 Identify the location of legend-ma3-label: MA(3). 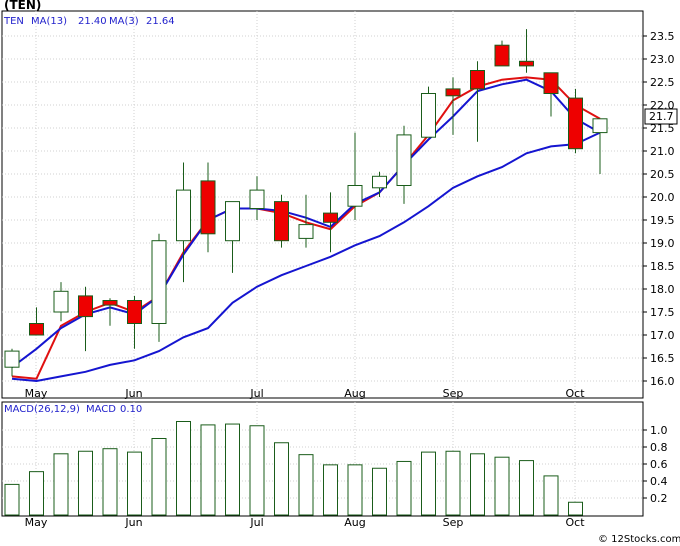
(124, 21).